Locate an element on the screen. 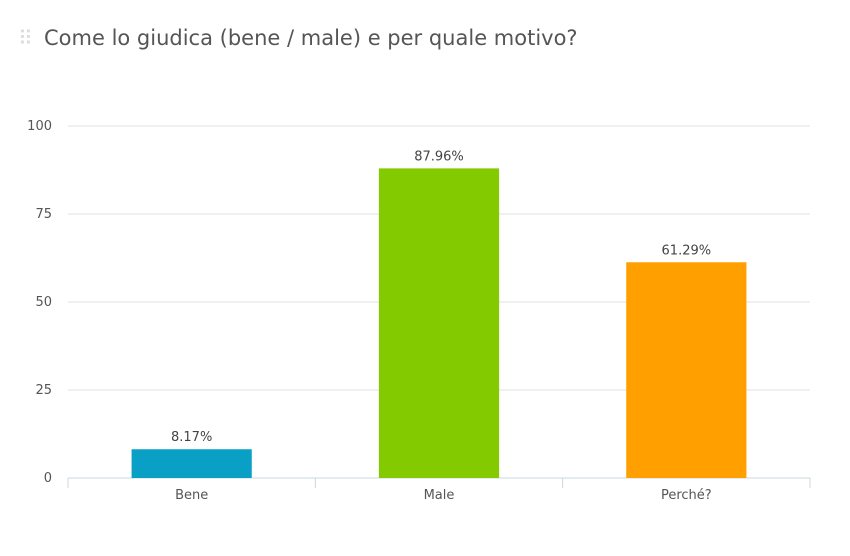 The height and width of the screenshot is (556, 850). category-label-bene: Bene is located at coordinates (191, 495).